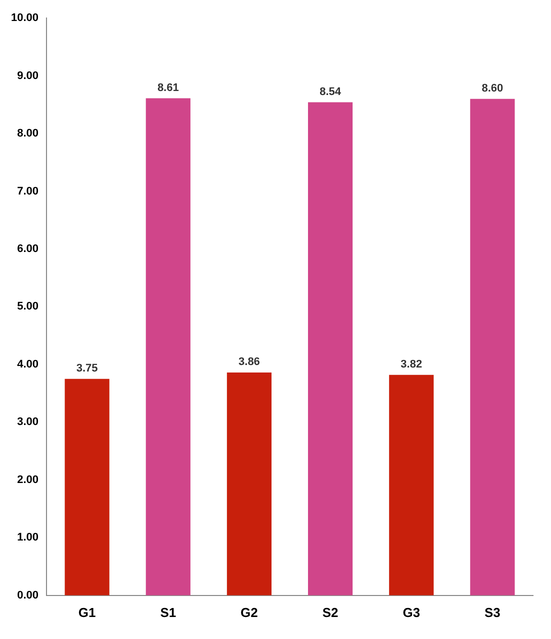 The width and height of the screenshot is (551, 639). Describe the element at coordinates (28, 422) in the screenshot. I see `y-tick-label: 3.00` at that location.